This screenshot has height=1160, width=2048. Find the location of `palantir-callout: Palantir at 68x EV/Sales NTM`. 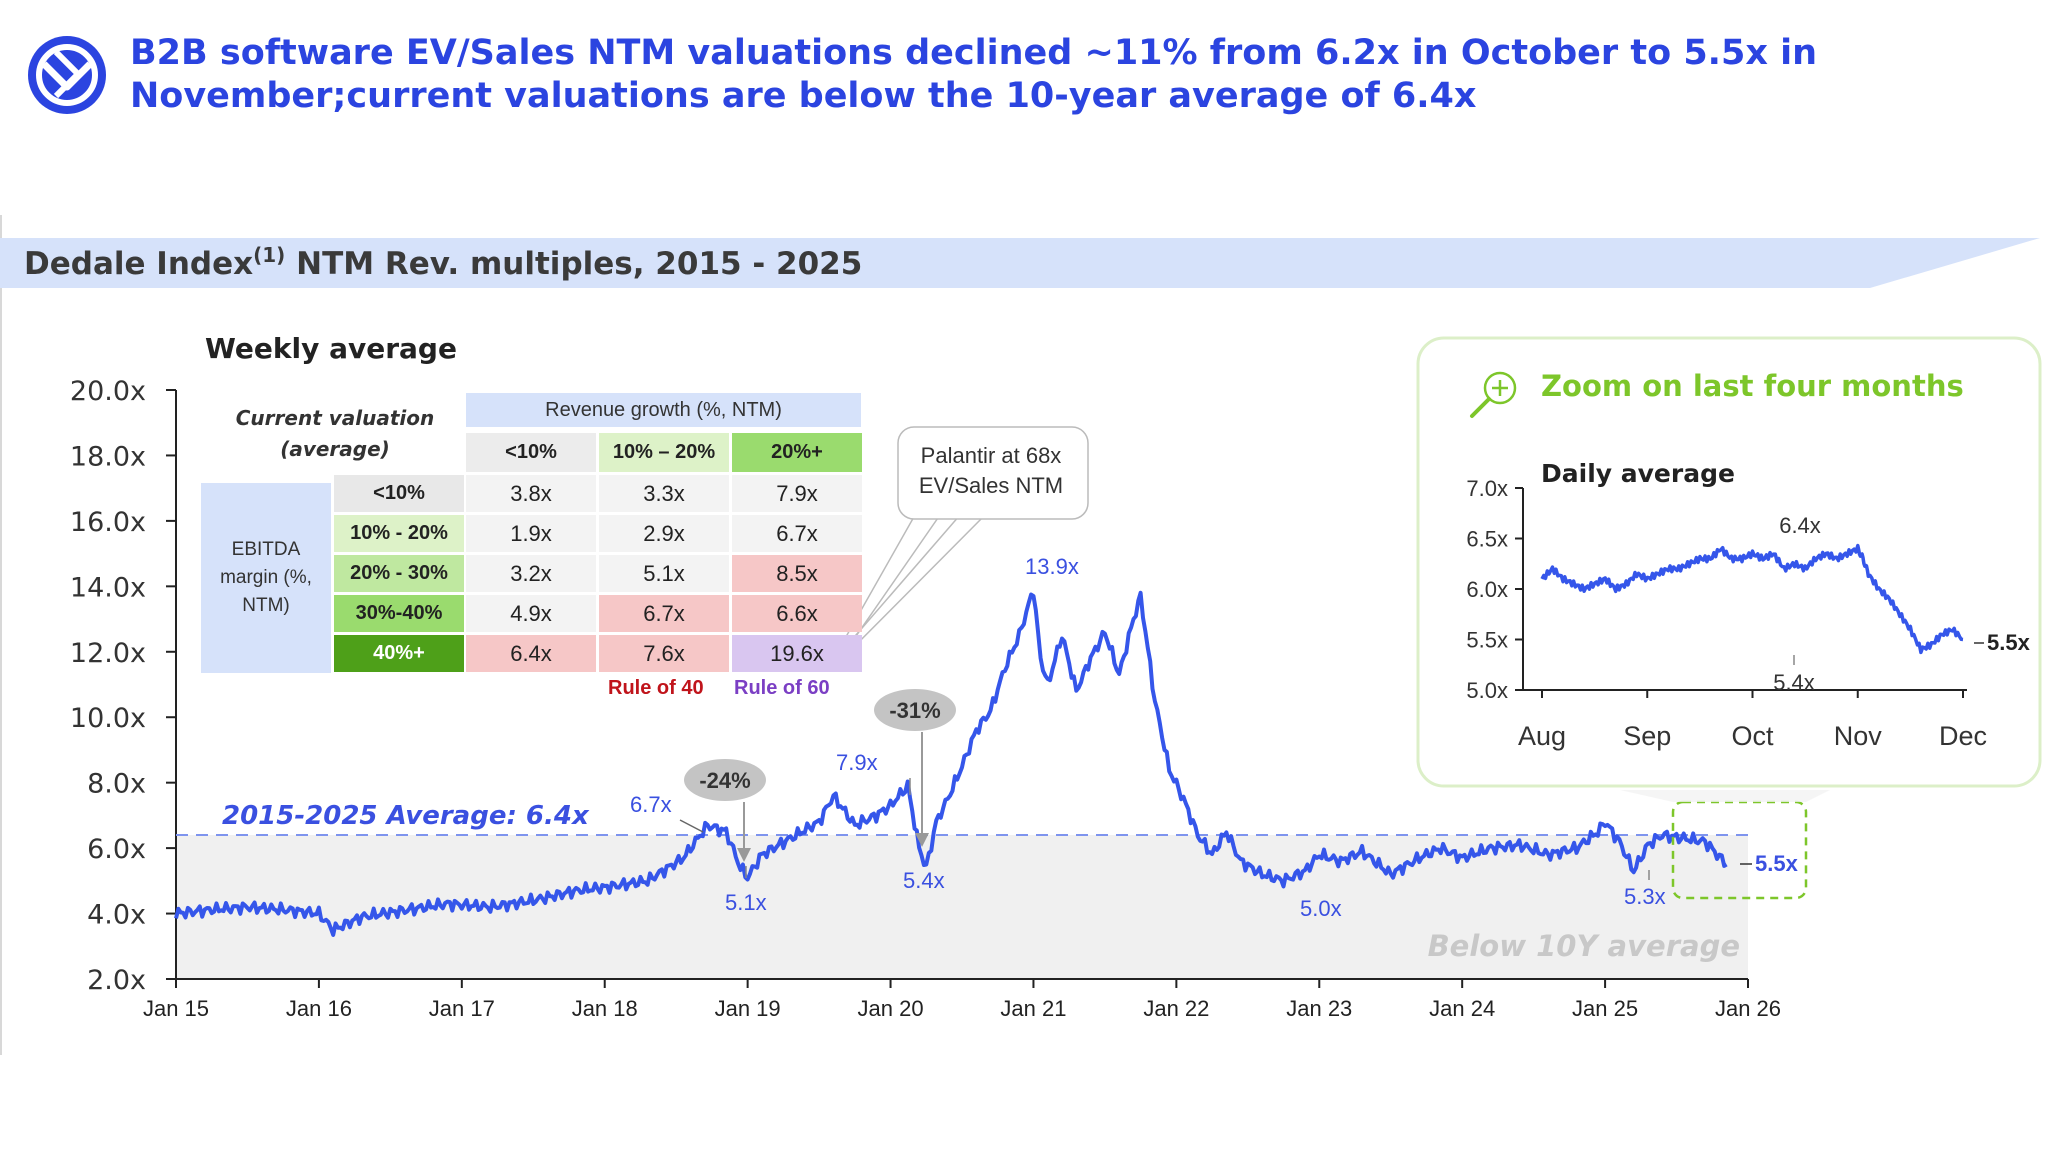

palantir-callout: Palantir at 68x EV/Sales NTM is located at coordinates (991, 471).